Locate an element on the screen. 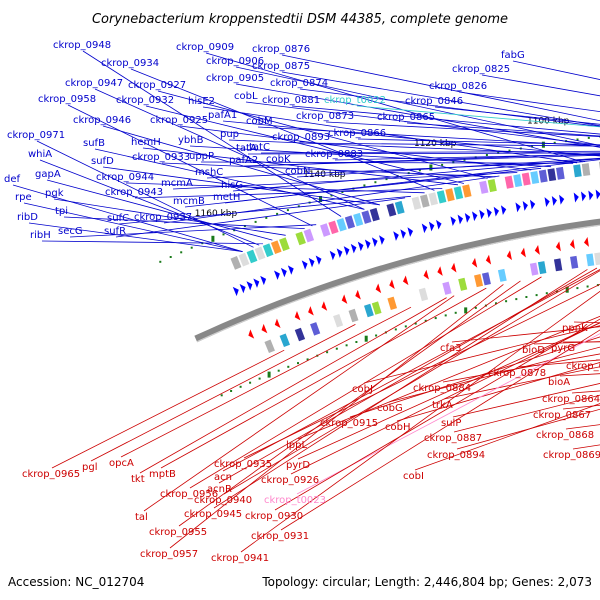 The width and height of the screenshot is (600, 600). backbone-arc is located at coordinates (397, 280).